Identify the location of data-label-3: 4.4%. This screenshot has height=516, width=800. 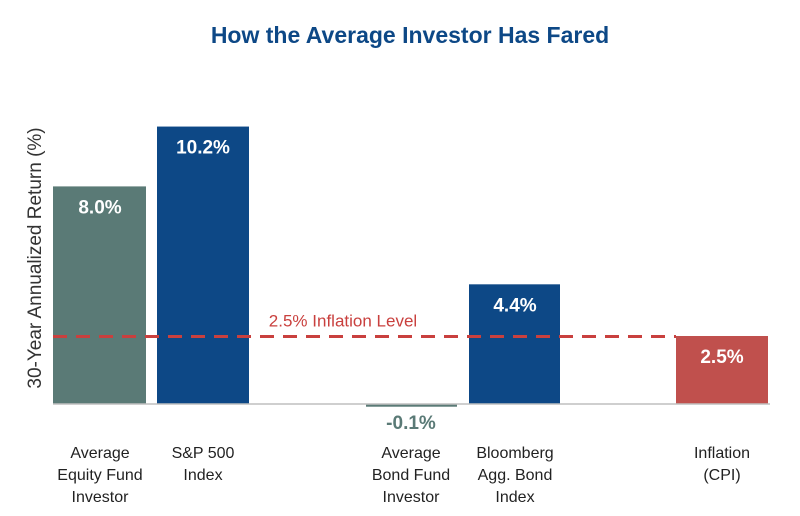
(514, 305).